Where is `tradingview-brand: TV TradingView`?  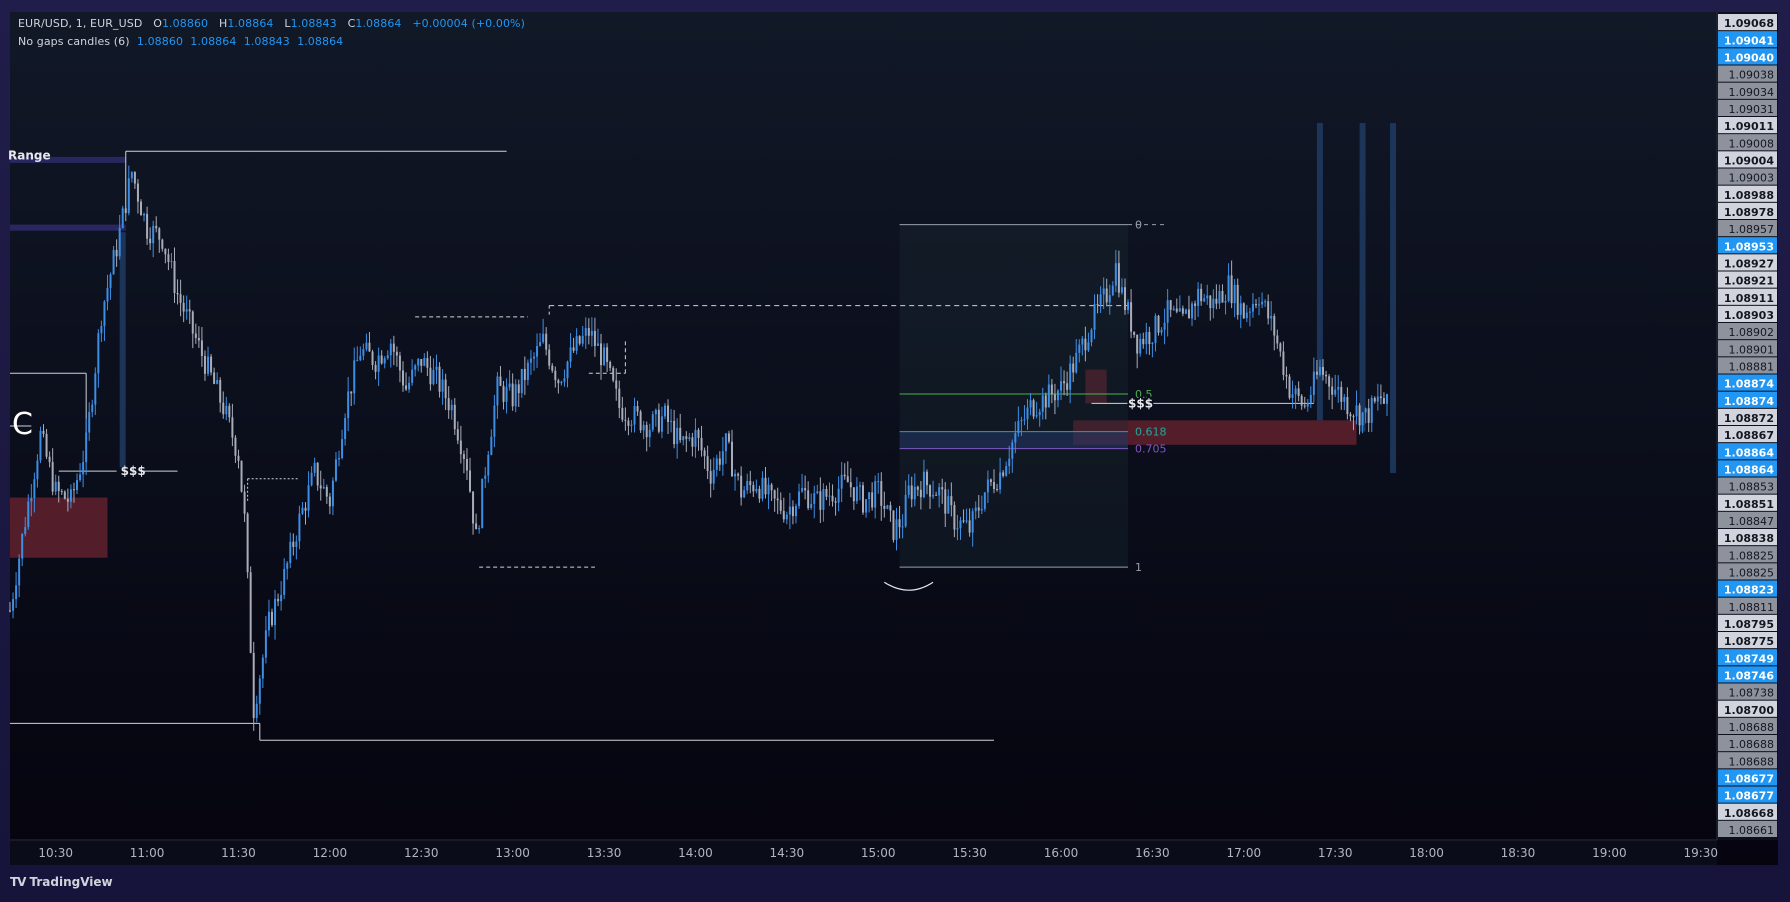
tradingview-brand: TV TradingView is located at coordinates (61, 882).